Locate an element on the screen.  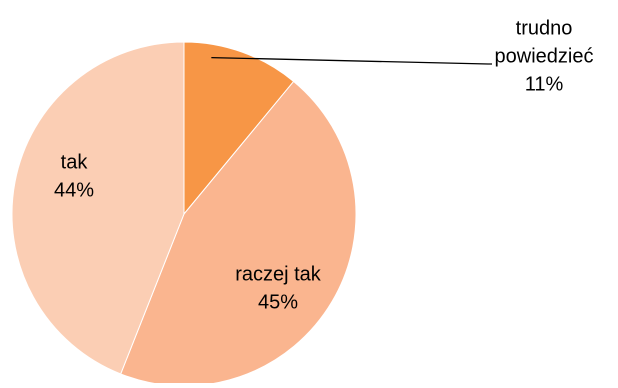
slice-category-label: powiedzieć is located at coordinates (544, 56).